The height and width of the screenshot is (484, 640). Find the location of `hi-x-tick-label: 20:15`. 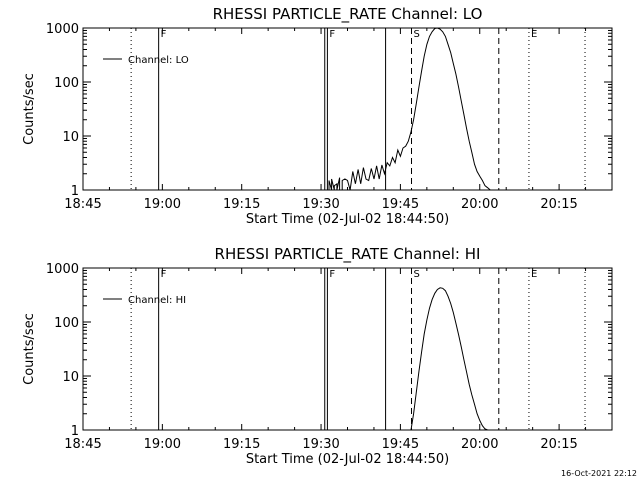

hi-x-tick-label: 20:15 is located at coordinates (558, 444).